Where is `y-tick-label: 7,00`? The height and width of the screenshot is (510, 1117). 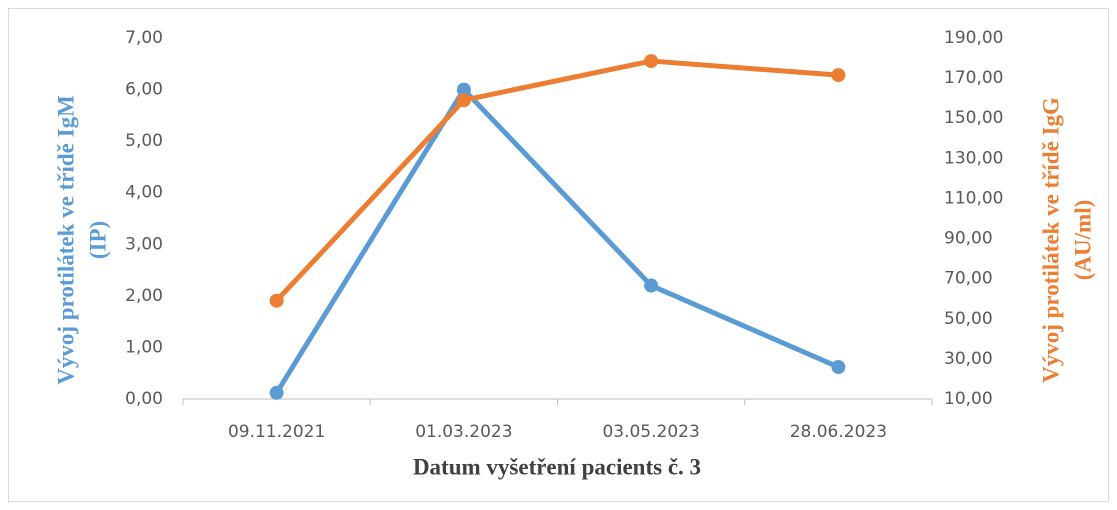 y-tick-label: 7,00 is located at coordinates (144, 38).